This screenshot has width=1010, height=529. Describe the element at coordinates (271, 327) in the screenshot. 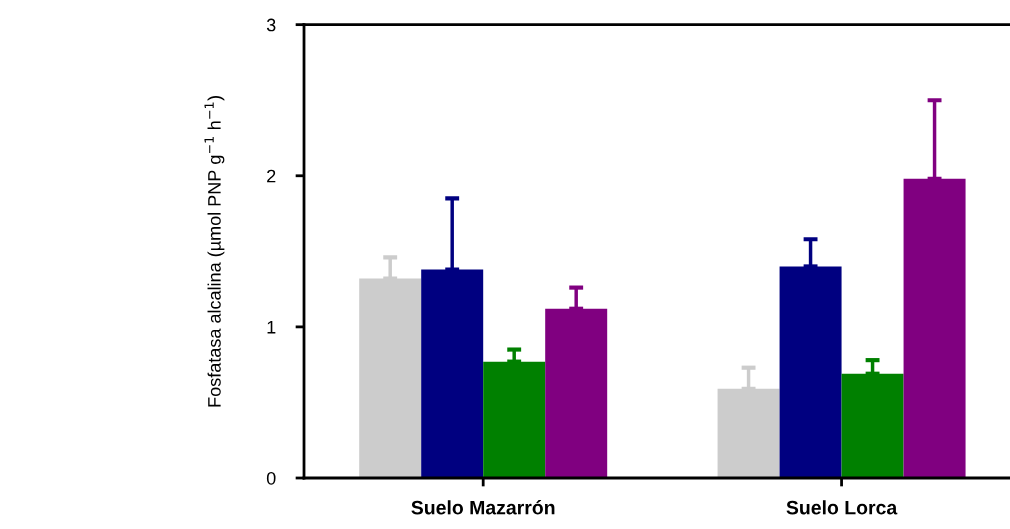

I see `y-tick-label: 1` at that location.